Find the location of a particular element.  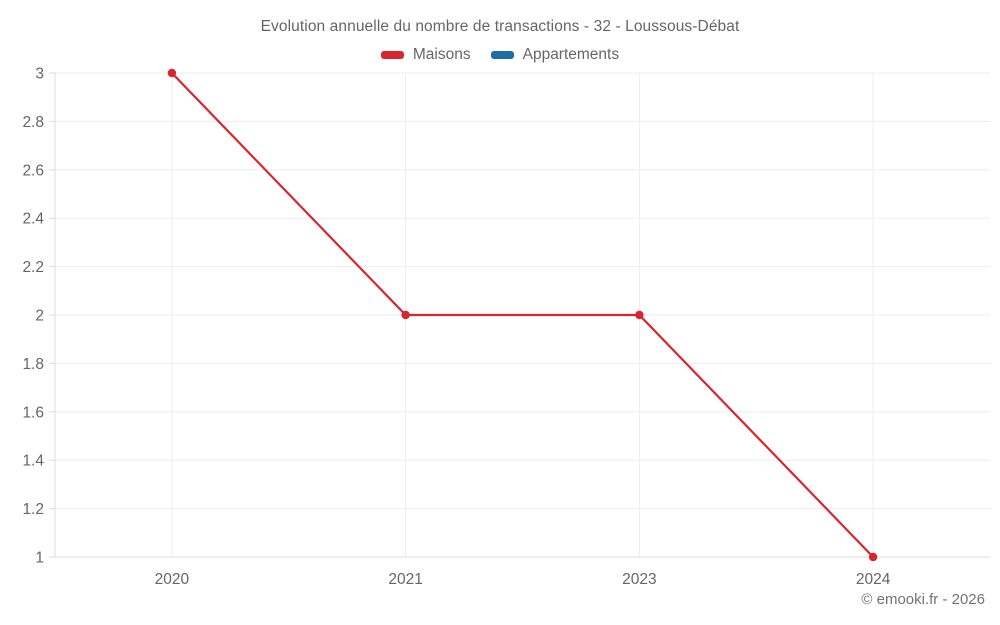

y-tick-label: 3 is located at coordinates (39, 74).